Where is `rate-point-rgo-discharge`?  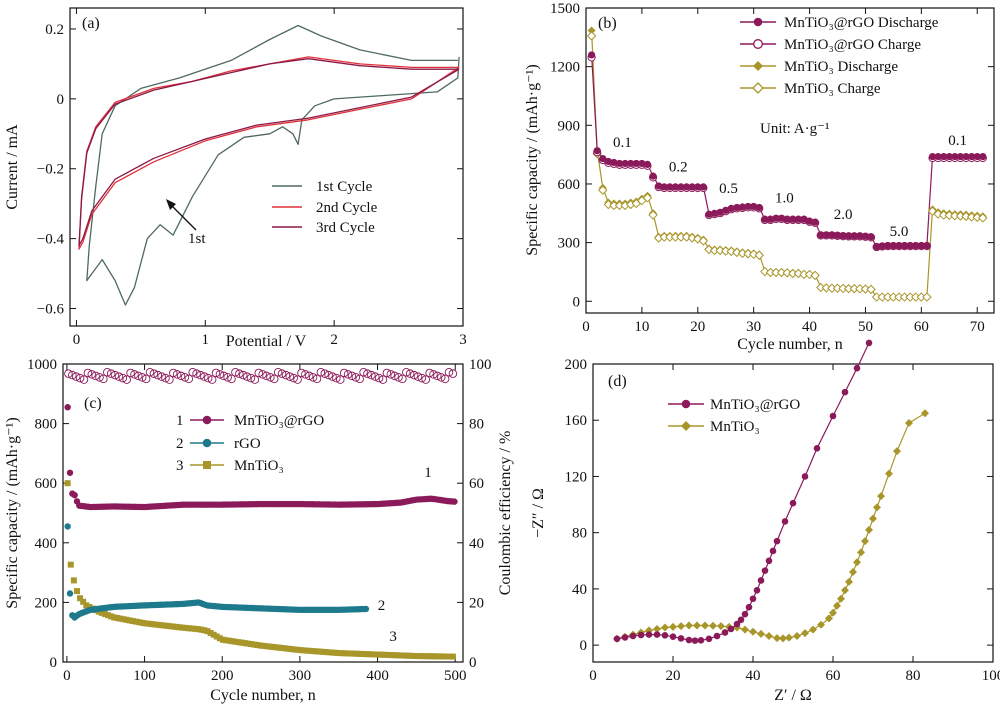 rate-point-rgo-discharge is located at coordinates (770, 219).